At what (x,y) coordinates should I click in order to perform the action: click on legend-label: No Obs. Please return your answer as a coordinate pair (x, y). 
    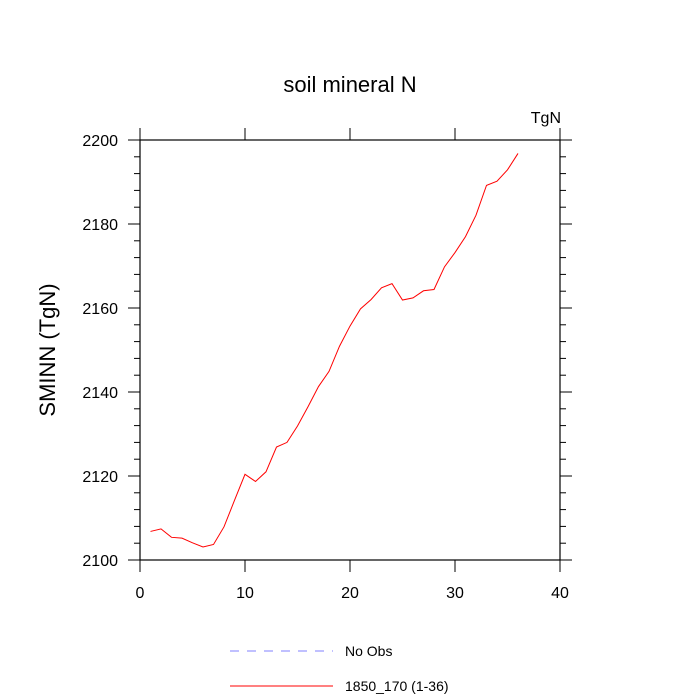
    Looking at the image, I should click on (368, 651).